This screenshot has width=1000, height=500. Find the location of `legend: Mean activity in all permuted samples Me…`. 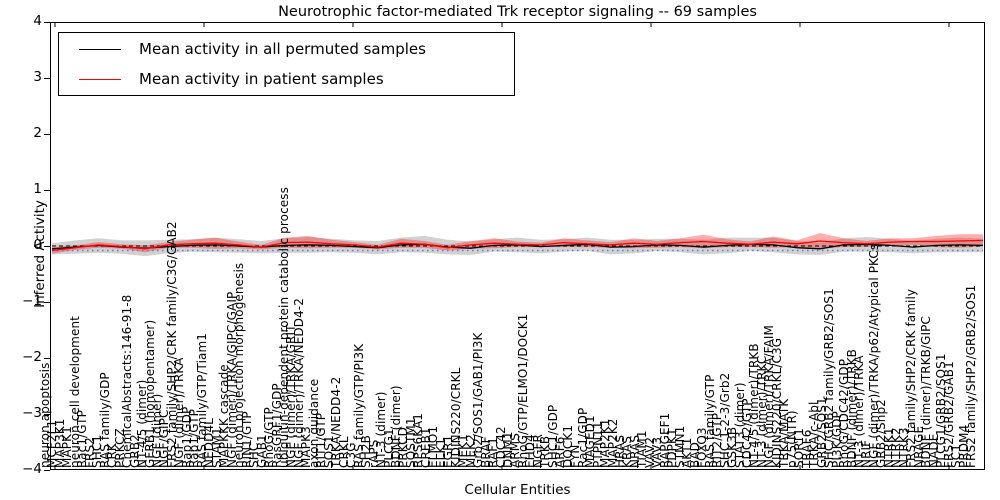

legend: Mean activity in all permuted samples Me… is located at coordinates (286, 64).